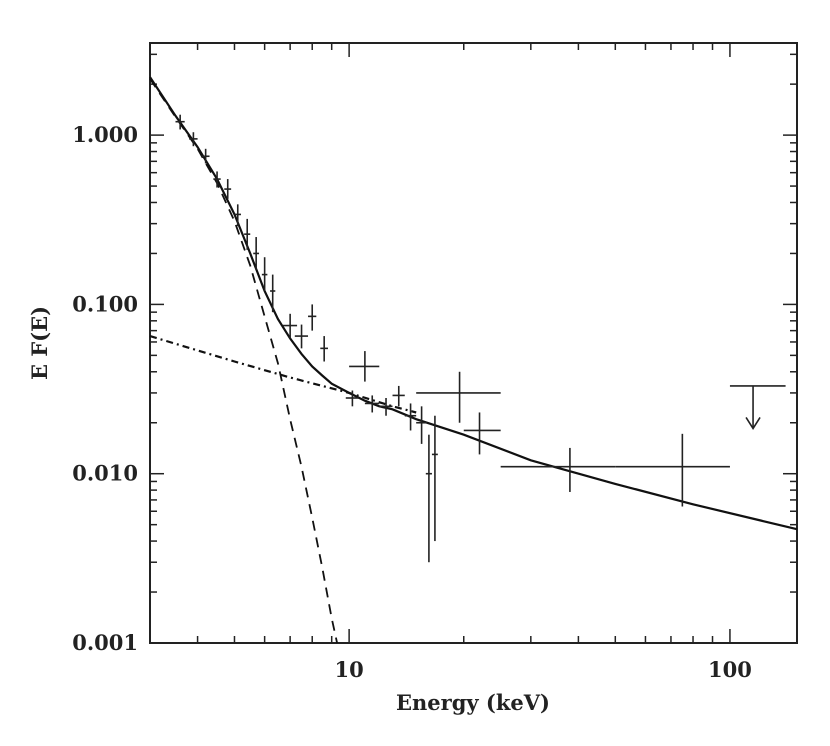  I want to click on x-axis-label: Energy (keV), so click(473, 702).